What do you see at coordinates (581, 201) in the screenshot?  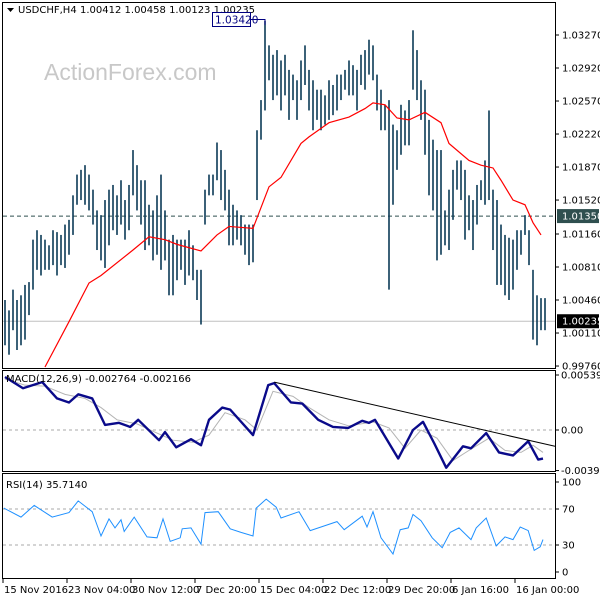 I see `price-tick-label: 1.01520` at bounding box center [581, 201].